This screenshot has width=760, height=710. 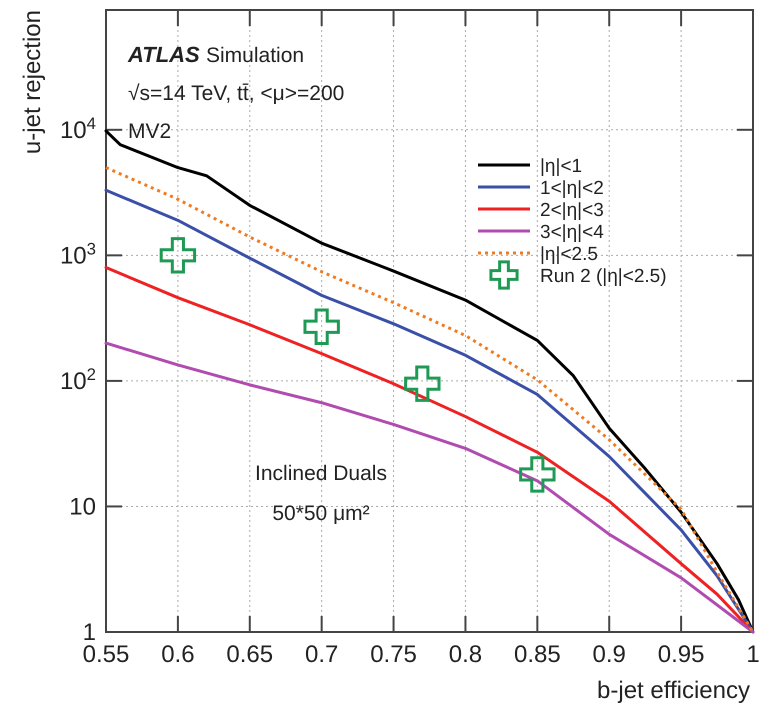 I want to click on x-tick-label: 0.8, so click(x=465, y=654).